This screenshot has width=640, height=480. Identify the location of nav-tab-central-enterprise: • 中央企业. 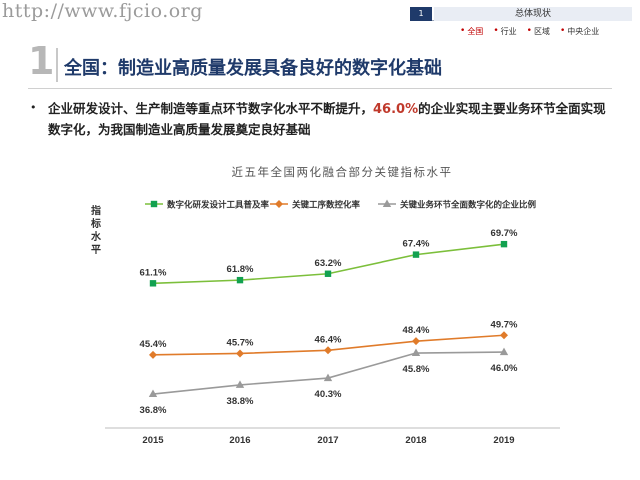
(579, 31).